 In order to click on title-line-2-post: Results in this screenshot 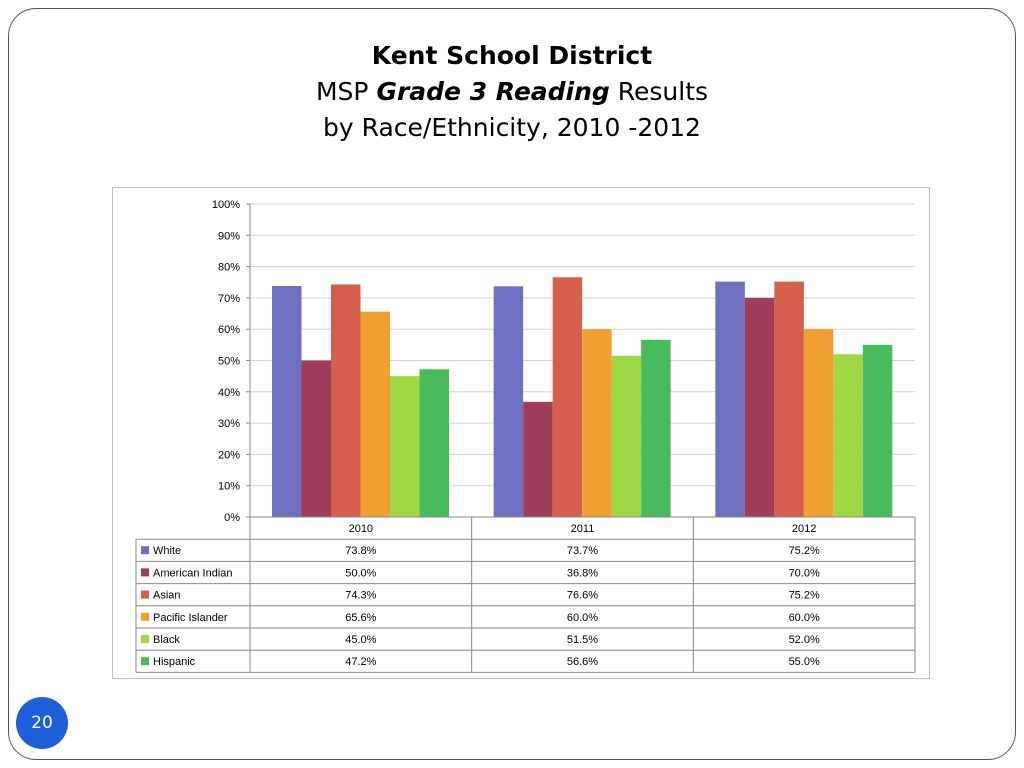, I will do `click(659, 91)`.